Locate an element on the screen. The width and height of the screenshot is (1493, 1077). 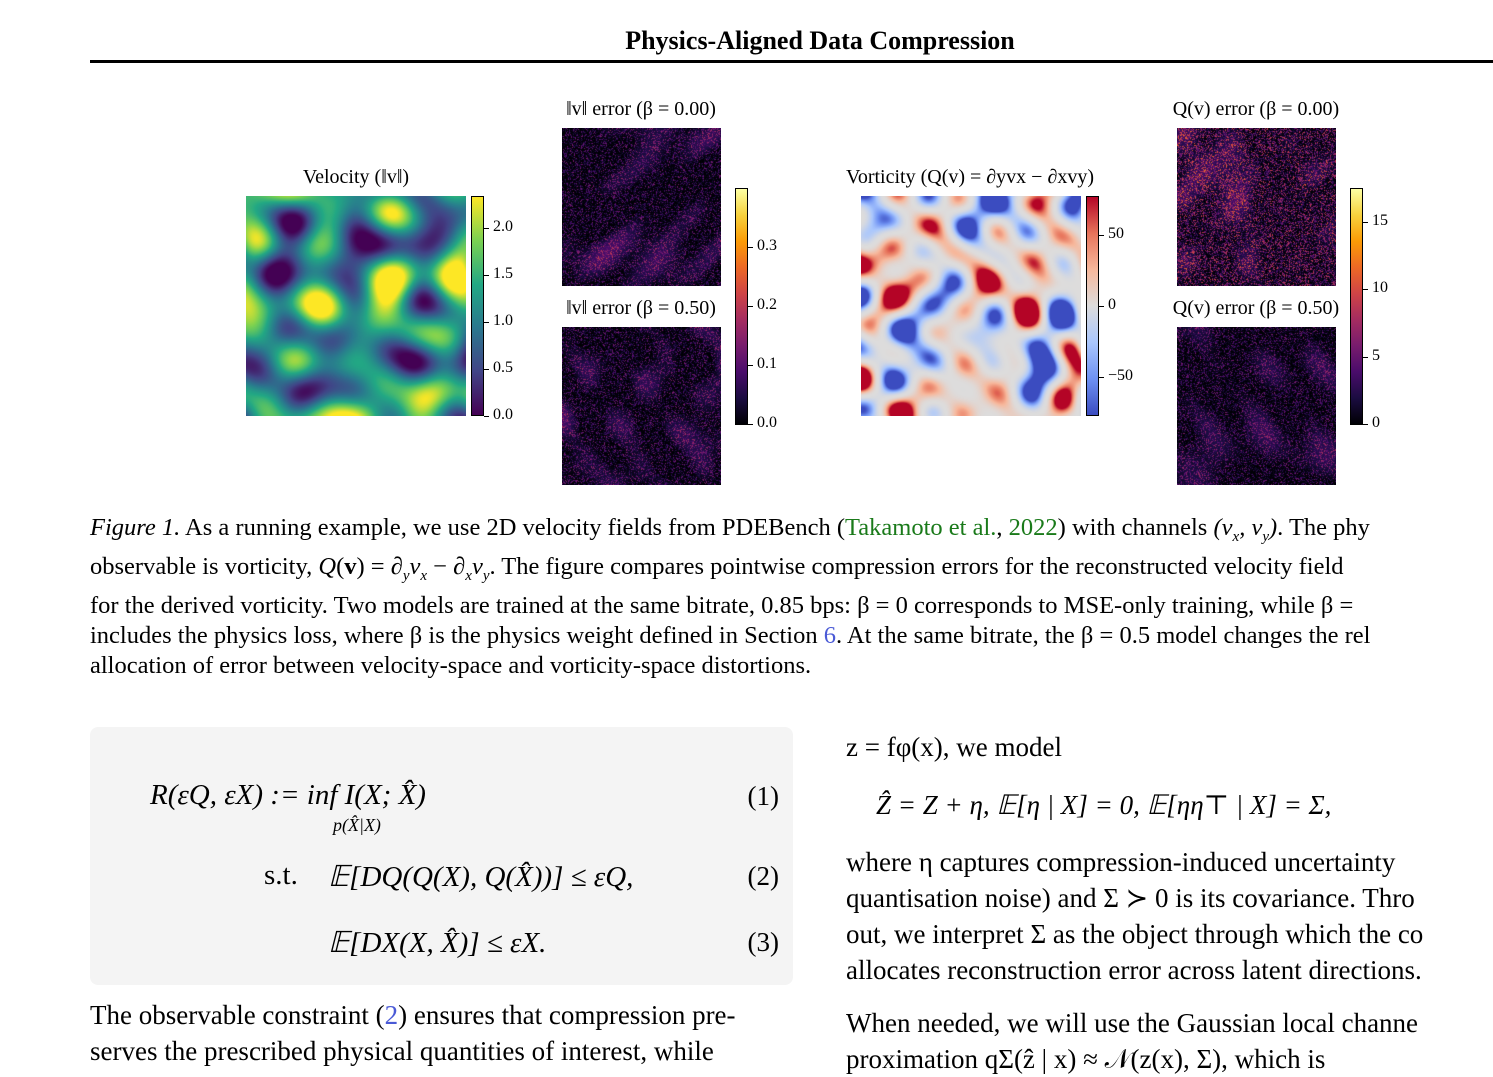
colorbar-tick-label: 0.2 is located at coordinates (767, 304).